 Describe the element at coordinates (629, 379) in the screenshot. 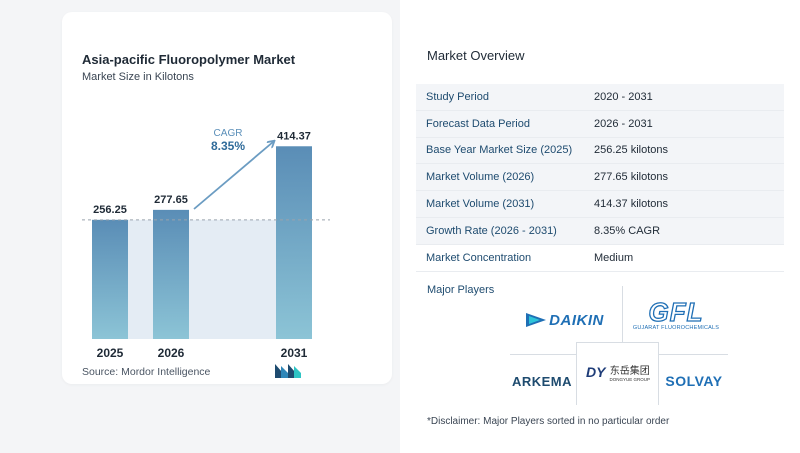

I see `dongyue-english-name: DONGYUE GROUP` at that location.